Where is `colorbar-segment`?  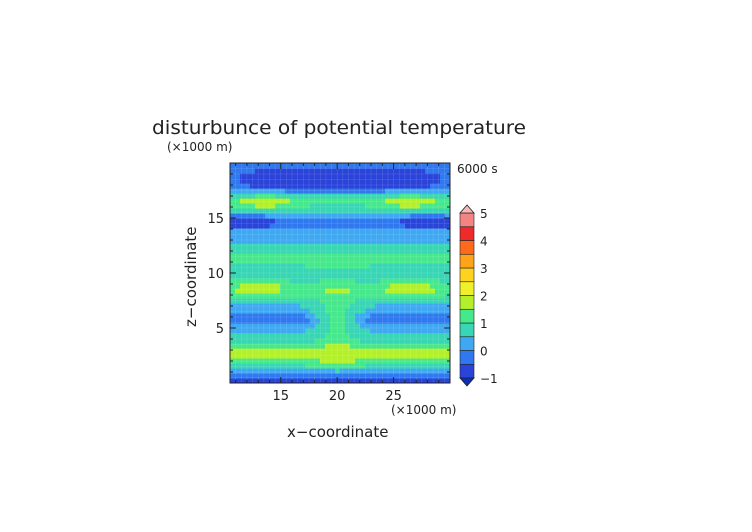
colorbar-segment is located at coordinates (467, 302).